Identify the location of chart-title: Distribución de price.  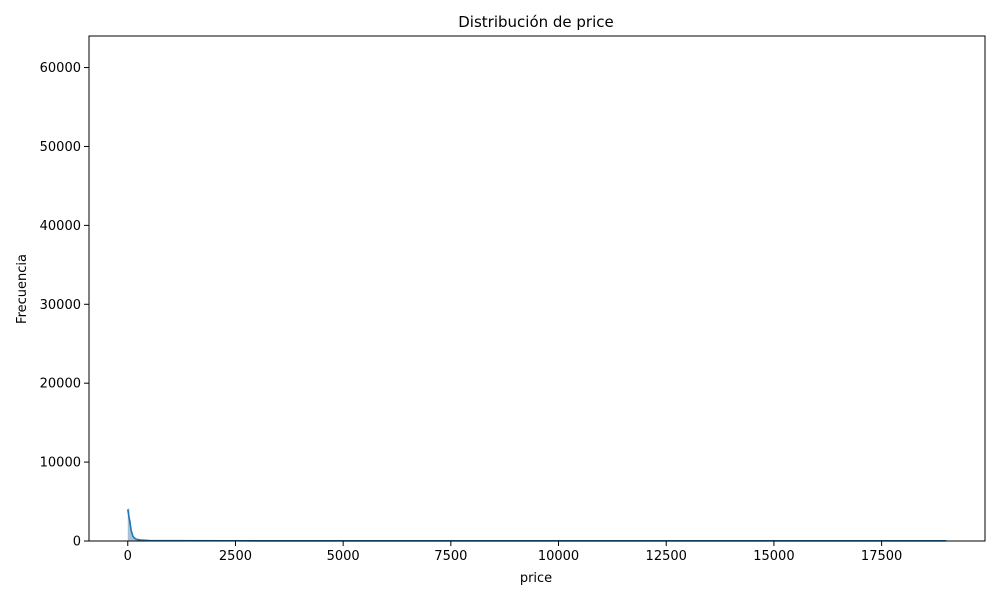
(536, 22).